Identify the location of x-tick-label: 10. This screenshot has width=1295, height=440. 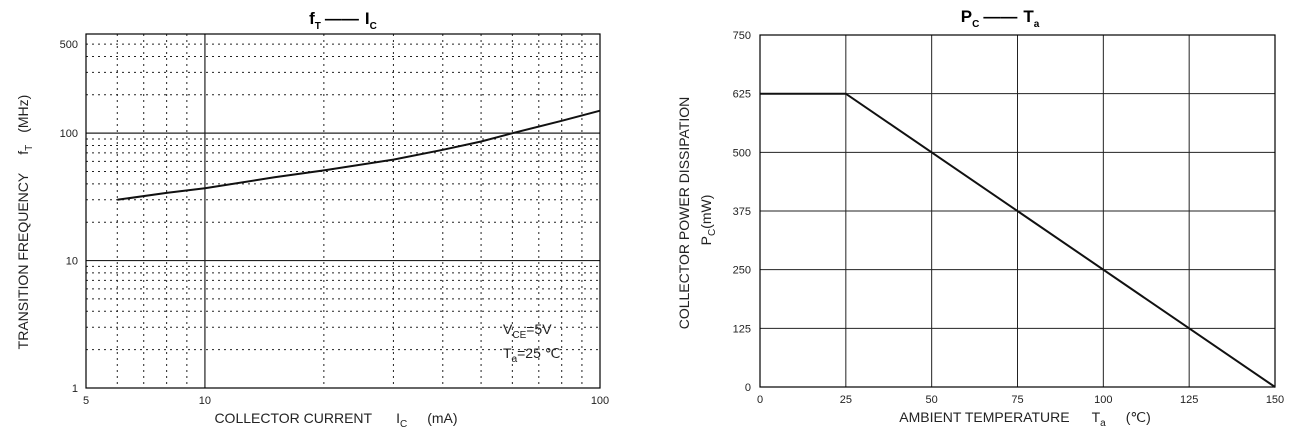
(205, 401).